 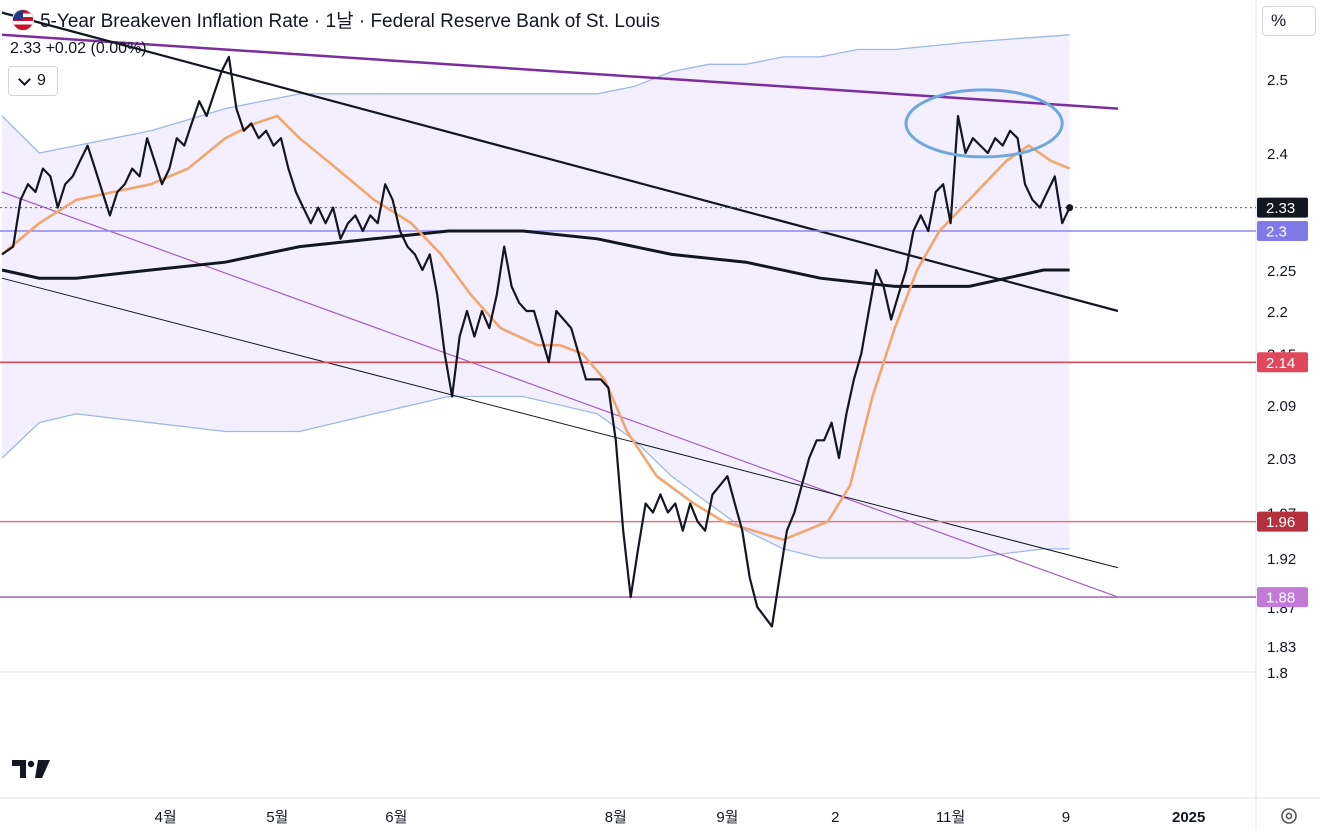 I want to click on level-tag-label: 2.14, so click(x=1280, y=363).